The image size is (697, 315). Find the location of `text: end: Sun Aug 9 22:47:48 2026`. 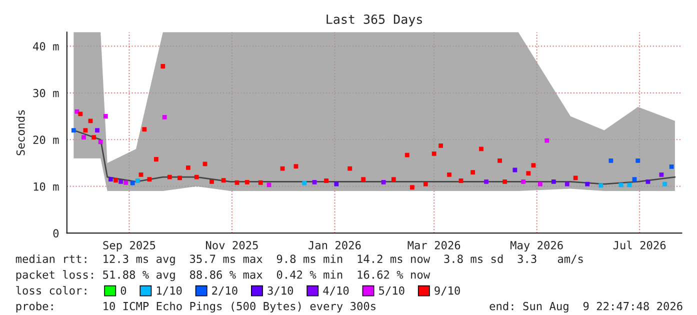

text: end: Sun Aug 9 22:47:48 2026 is located at coordinates (586, 307).